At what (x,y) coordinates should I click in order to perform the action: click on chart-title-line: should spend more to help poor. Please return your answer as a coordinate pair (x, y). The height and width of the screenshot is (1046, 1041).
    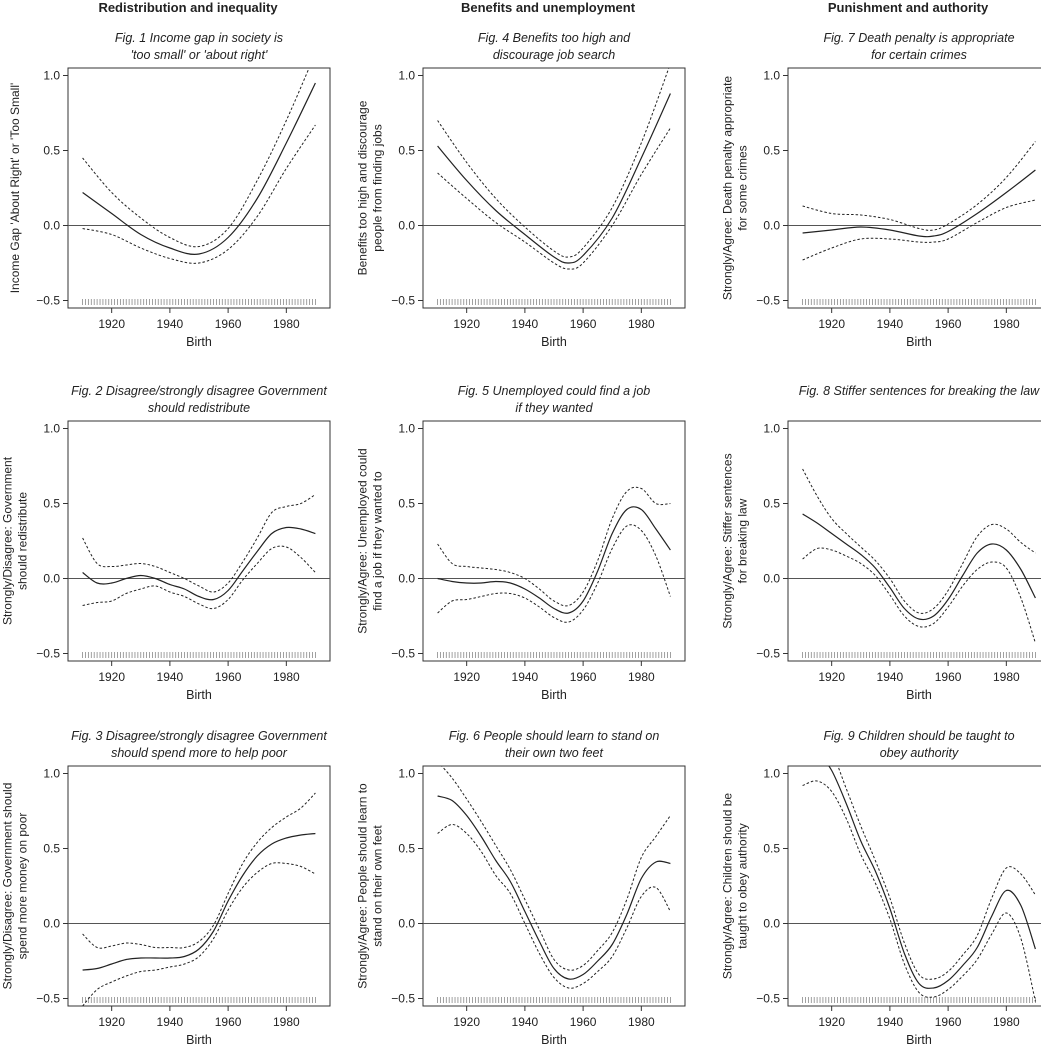
    Looking at the image, I should click on (199, 753).